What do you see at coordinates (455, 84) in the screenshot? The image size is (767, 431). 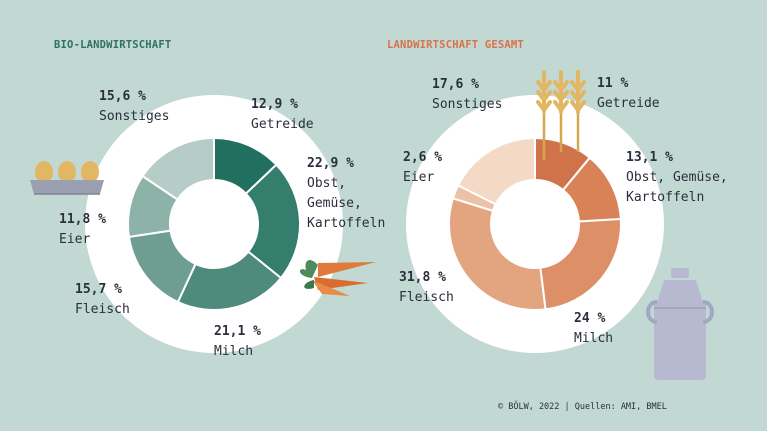 I see `data-label: 17,6 %` at bounding box center [455, 84].